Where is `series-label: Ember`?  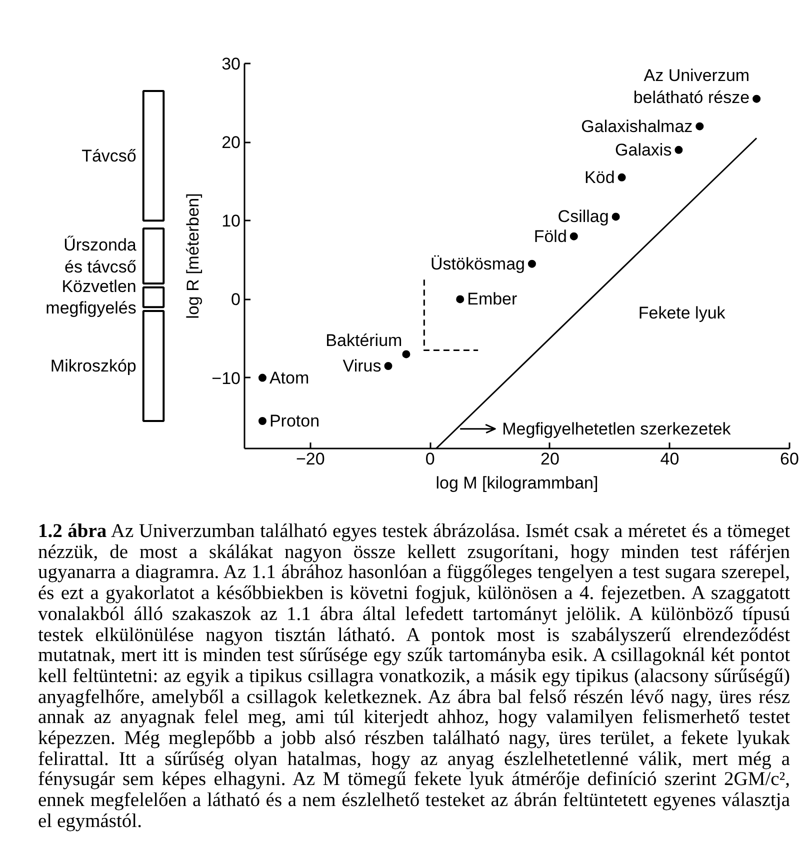 series-label: Ember is located at coordinates (492, 299).